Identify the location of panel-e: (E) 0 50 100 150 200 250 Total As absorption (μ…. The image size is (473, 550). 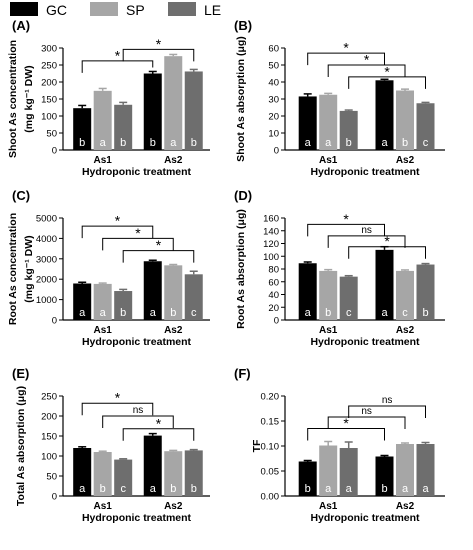
(111, 445).